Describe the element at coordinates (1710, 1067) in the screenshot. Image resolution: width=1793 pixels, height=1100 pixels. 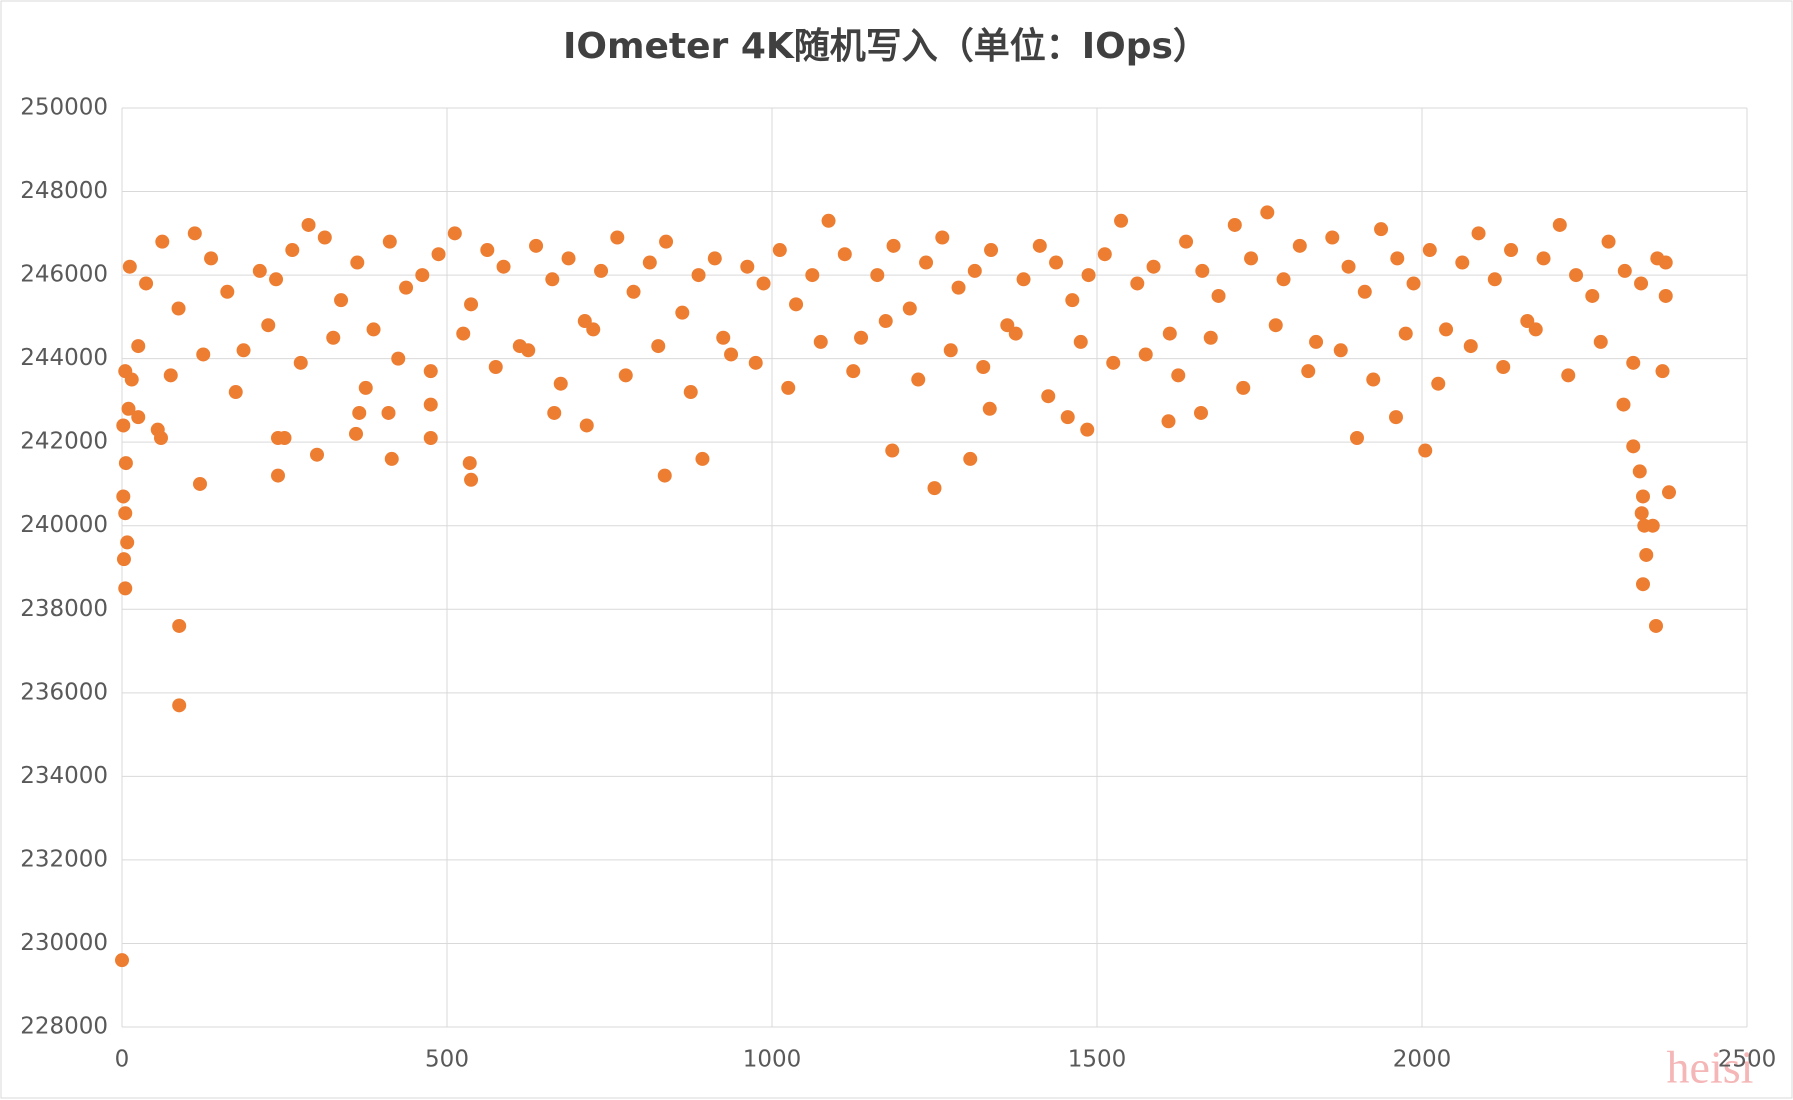
I see `watermark: heisi` at that location.